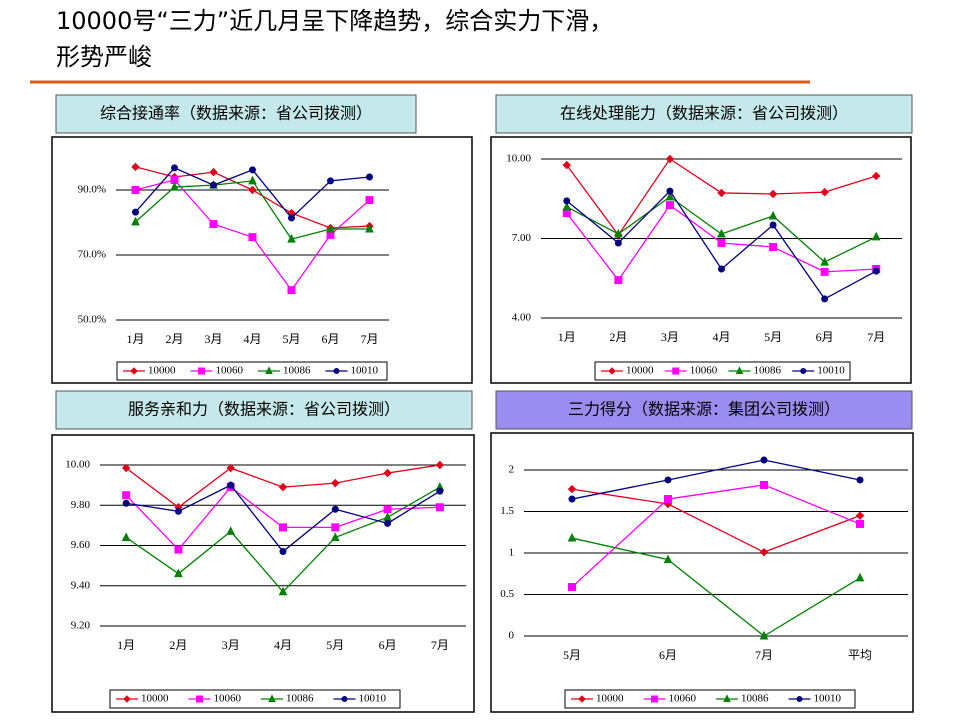  I want to click on chart-title-box, so click(236, 114).